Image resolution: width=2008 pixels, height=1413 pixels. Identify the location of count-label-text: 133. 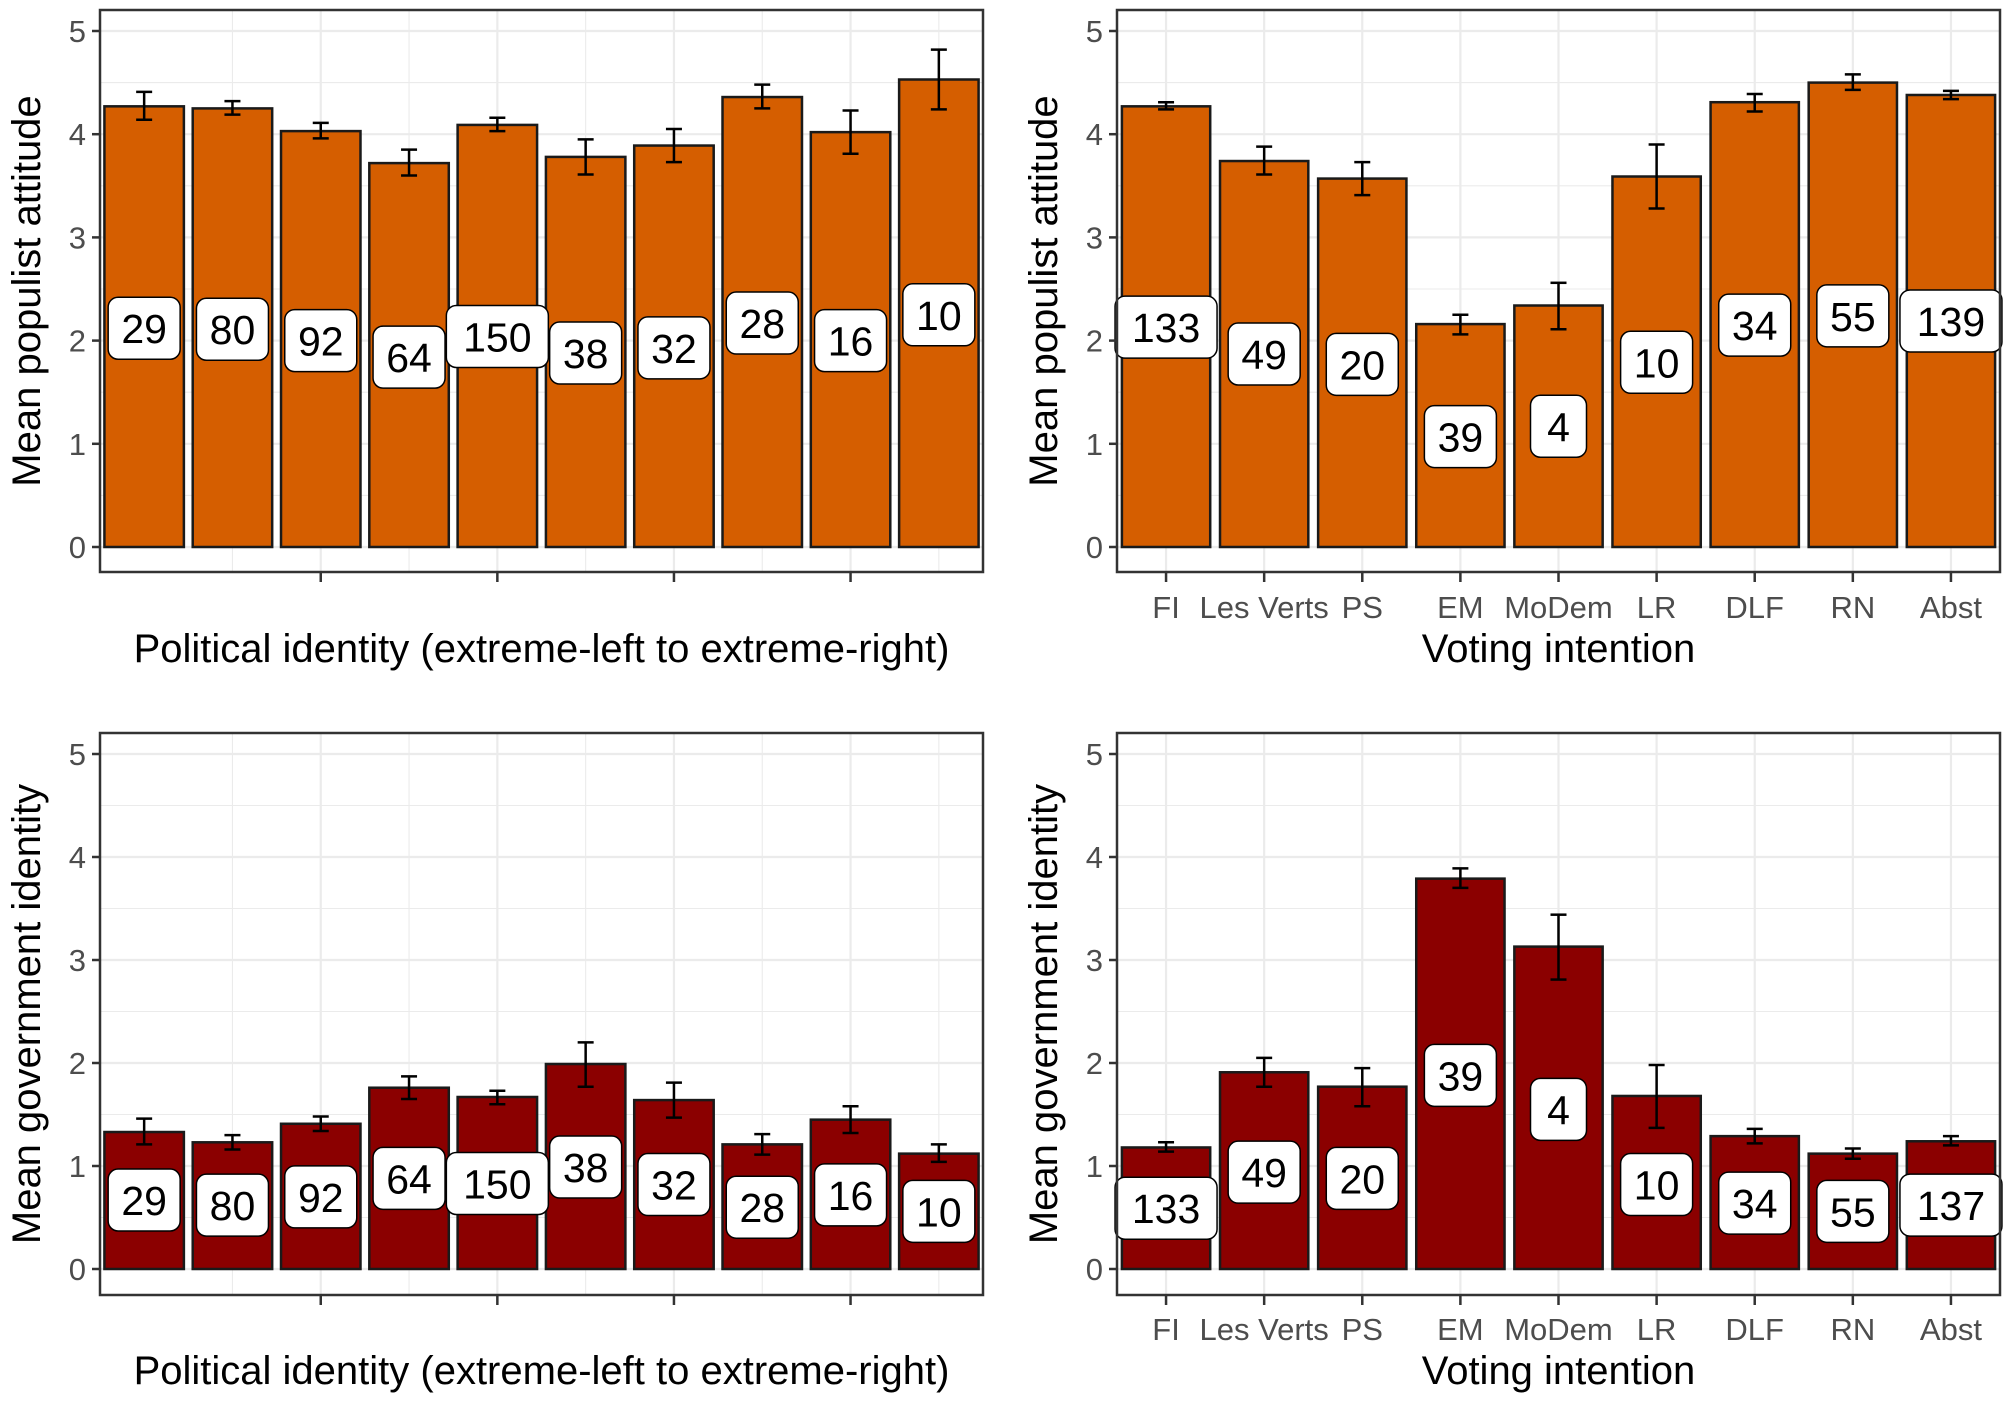
(1166, 328).